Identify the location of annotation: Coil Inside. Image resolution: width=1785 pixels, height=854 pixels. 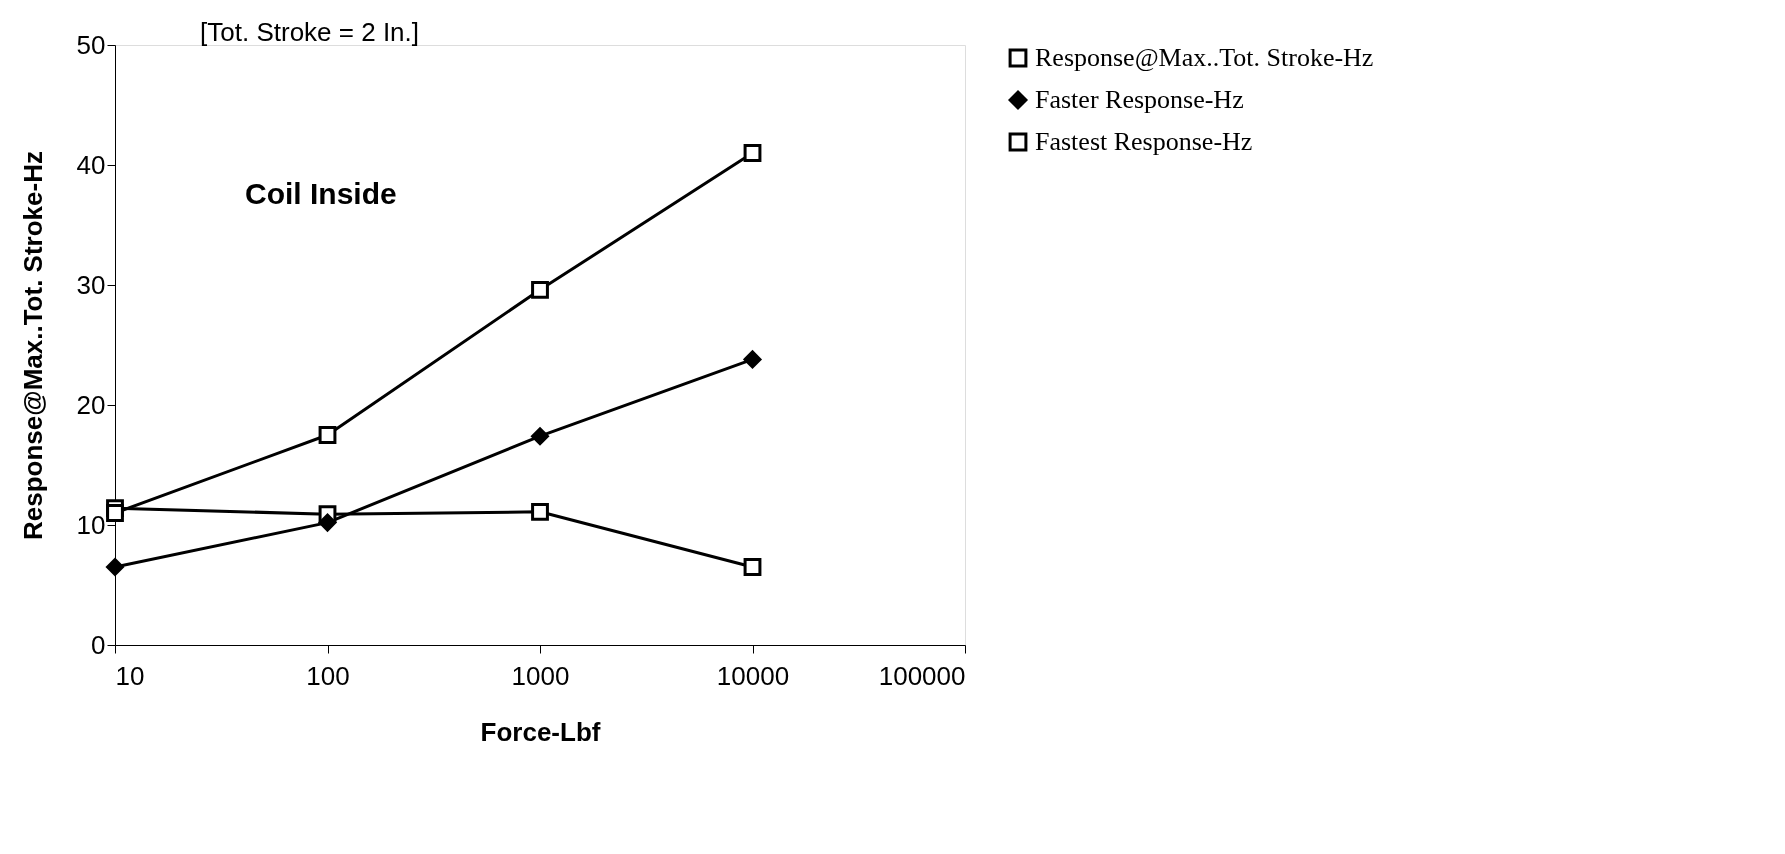
(321, 193).